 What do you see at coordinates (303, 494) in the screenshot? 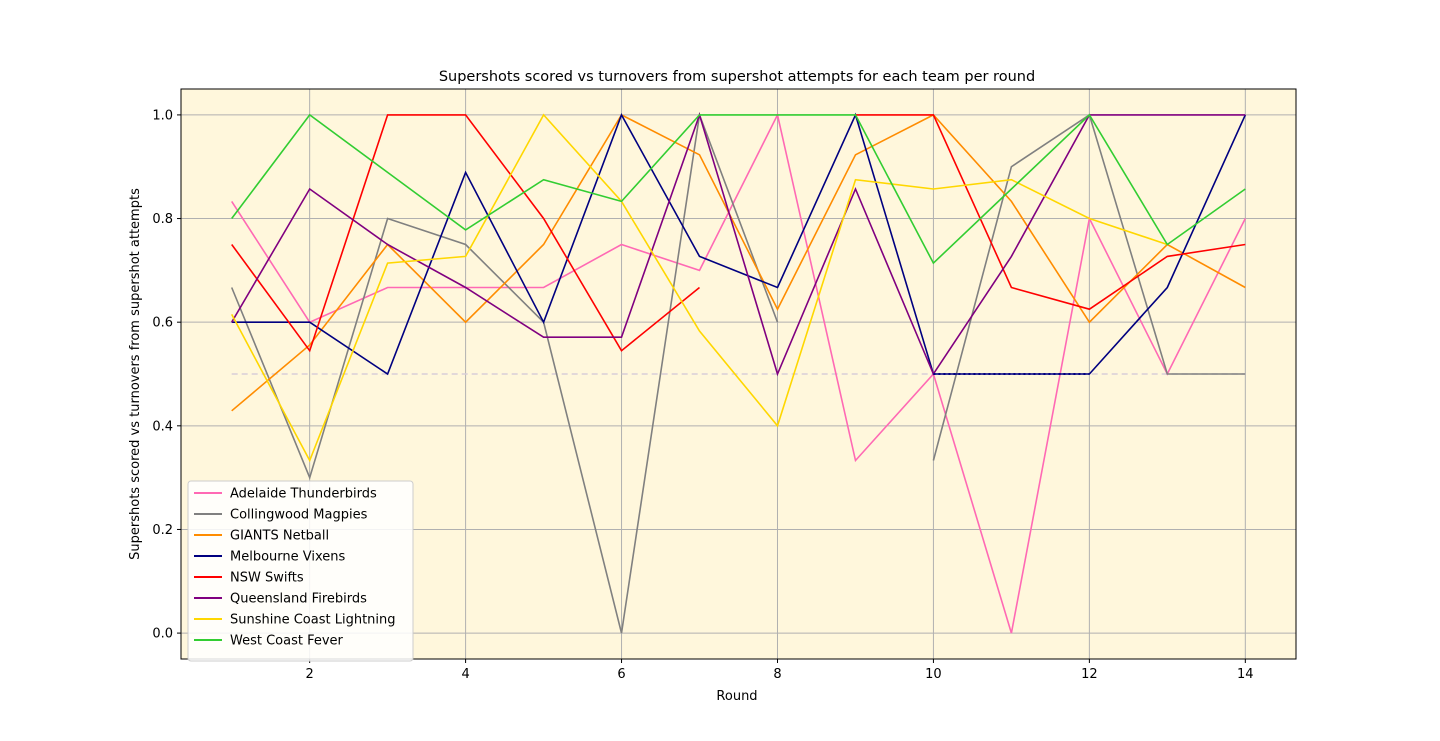
I see `legend-label: Adelaide Thunderbirds` at bounding box center [303, 494].